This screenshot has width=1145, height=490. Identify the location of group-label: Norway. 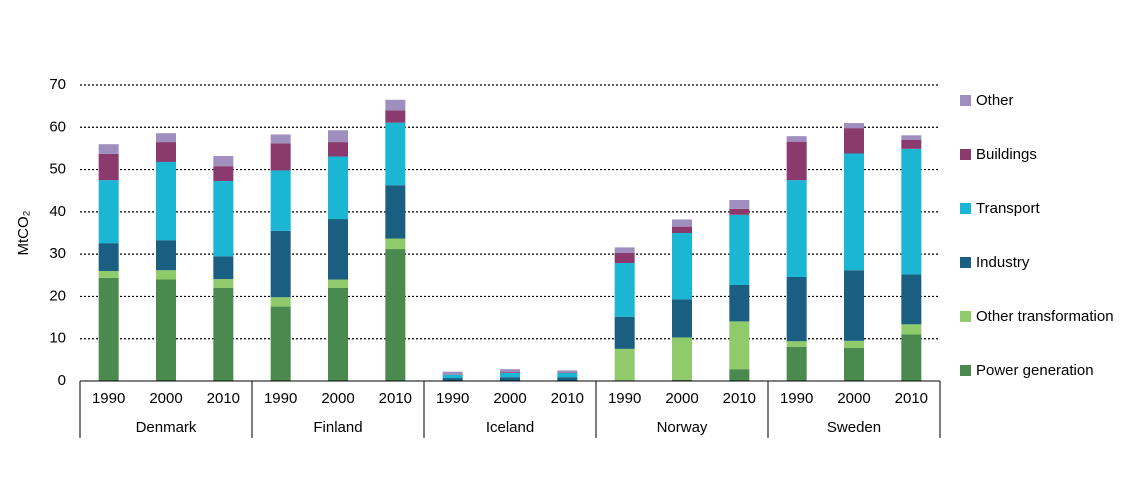
(682, 427).